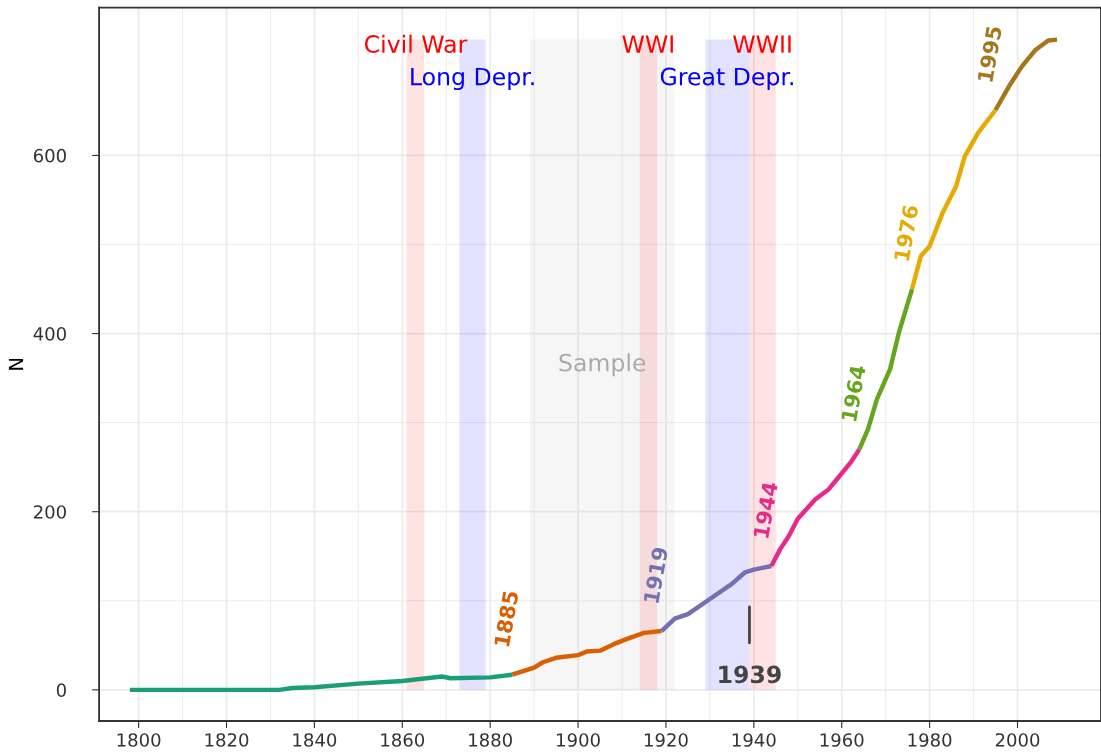 This screenshot has height=755, width=1101. Describe the element at coordinates (1017, 740) in the screenshot. I see `x-tick-label: 2000` at that location.